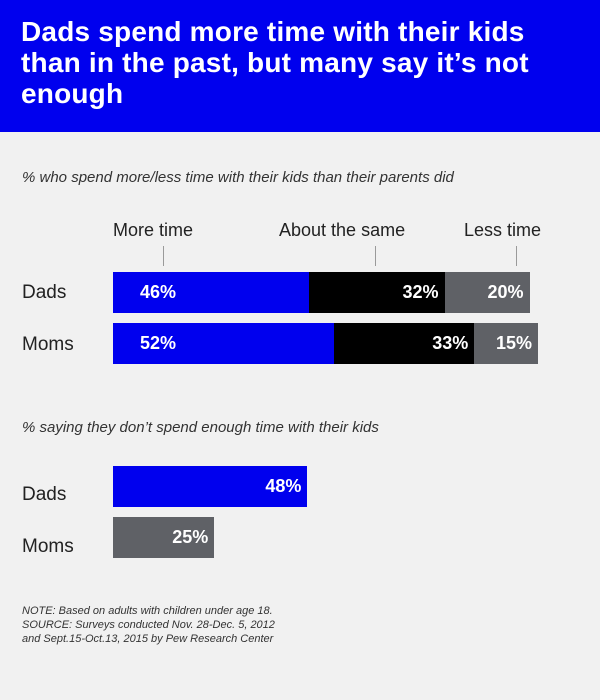 This screenshot has width=600, height=700. Describe the element at coordinates (375, 256) in the screenshot. I see `legend-tick-about-same` at that location.